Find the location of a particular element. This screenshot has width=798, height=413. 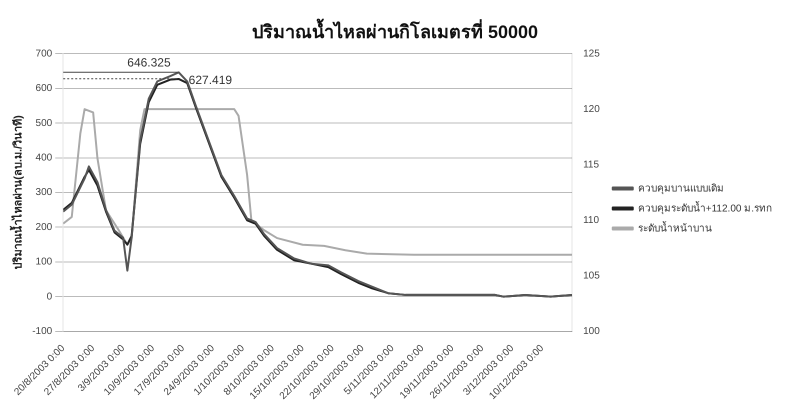

y2-tick-label: 120 is located at coordinates (591, 109).